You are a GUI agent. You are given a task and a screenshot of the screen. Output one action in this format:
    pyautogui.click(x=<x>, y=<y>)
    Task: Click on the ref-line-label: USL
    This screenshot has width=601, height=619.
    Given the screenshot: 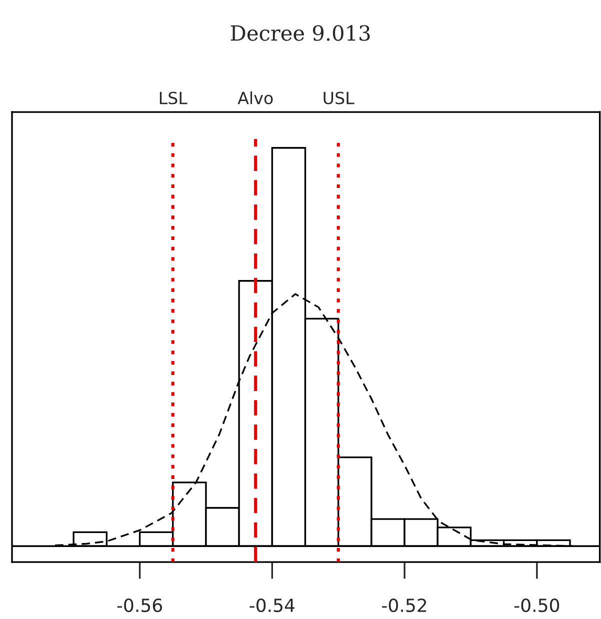 What is the action you would take?
    pyautogui.click(x=339, y=98)
    